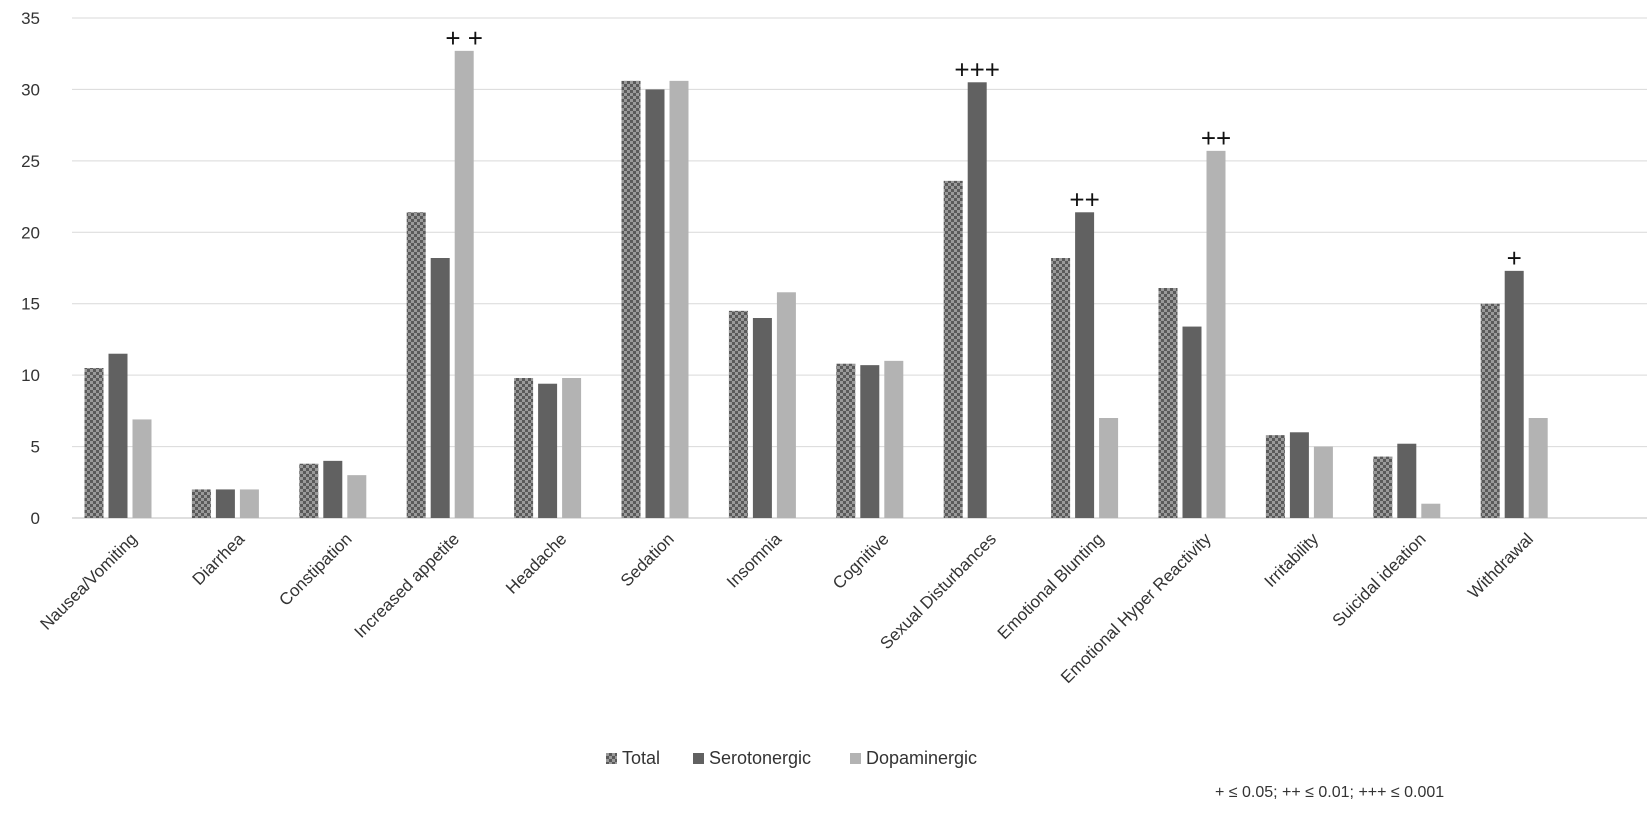 This screenshot has height=814, width=1647. I want to click on y-tick-label-0: 0, so click(35, 518).